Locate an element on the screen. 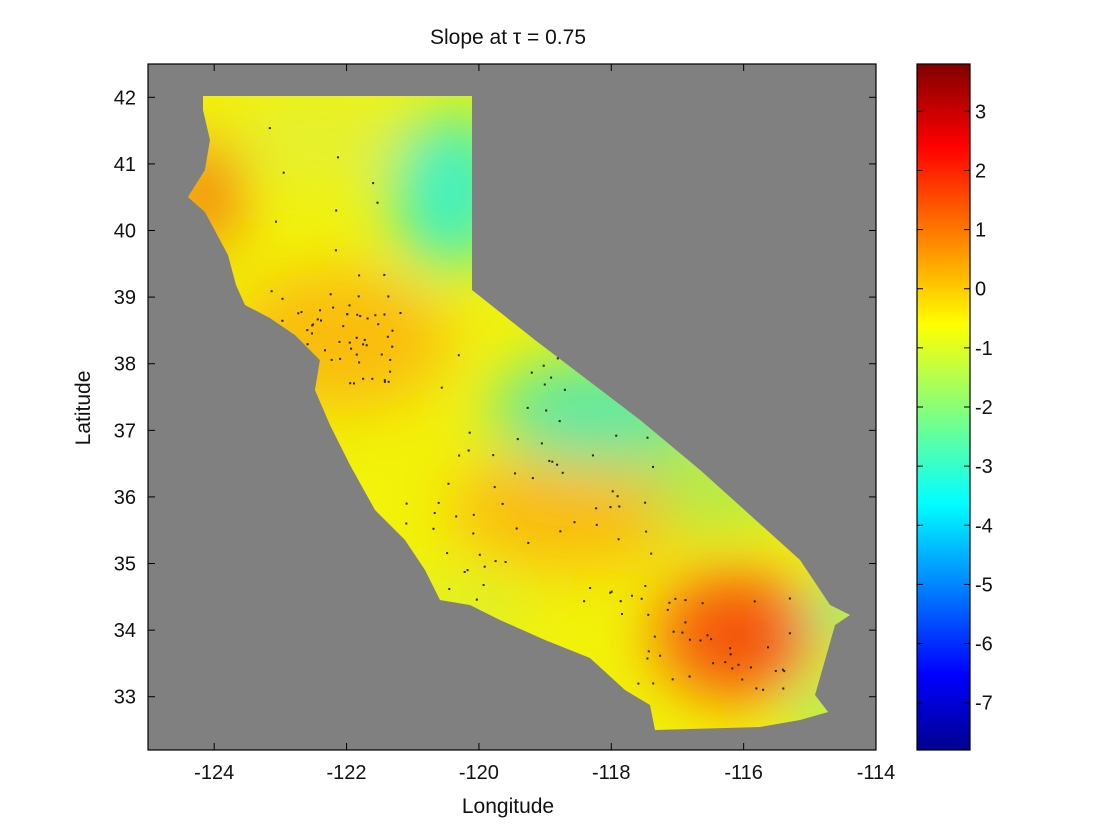  x-tick-label: -124 is located at coordinates (214, 773).